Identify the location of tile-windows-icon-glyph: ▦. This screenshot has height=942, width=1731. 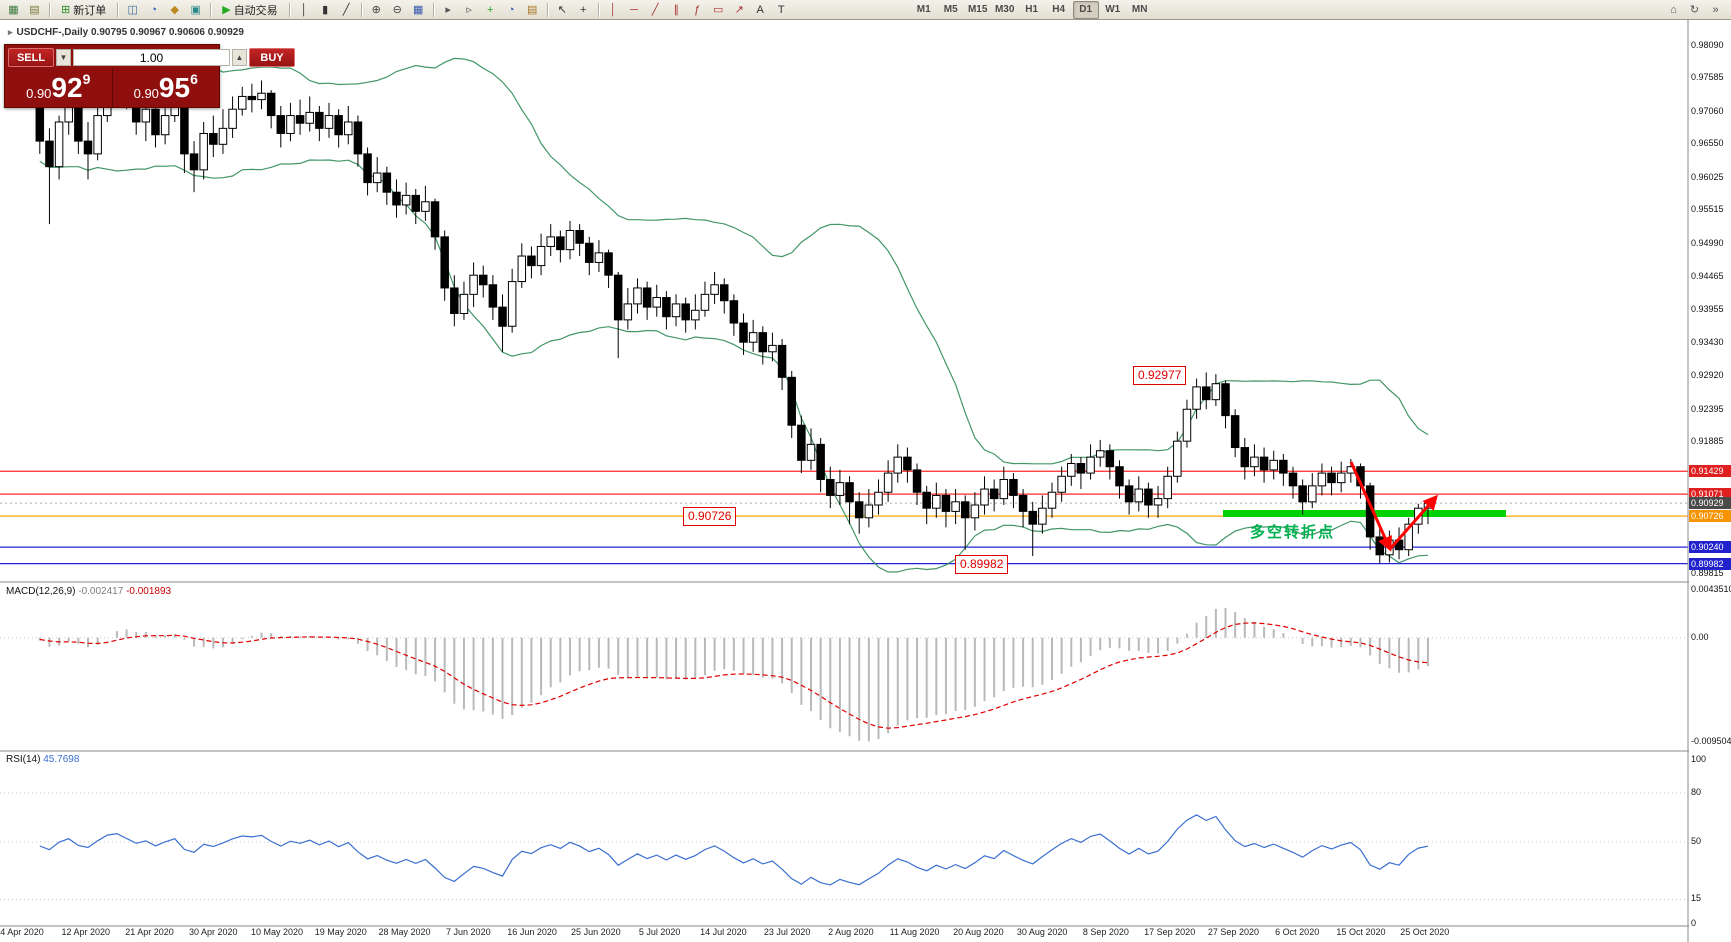
(418, 10).